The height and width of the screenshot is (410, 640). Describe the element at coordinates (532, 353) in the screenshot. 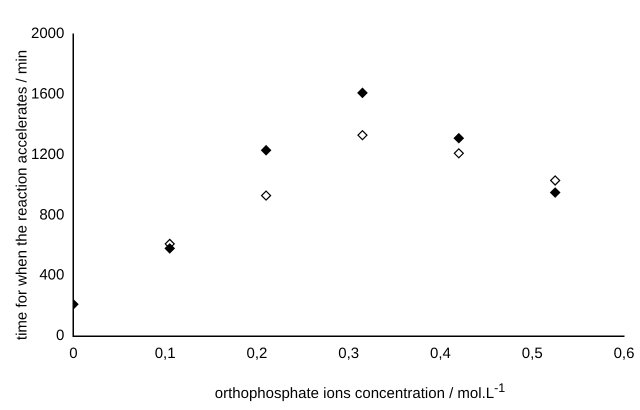

I see `x-tick-label: 0,5` at that location.